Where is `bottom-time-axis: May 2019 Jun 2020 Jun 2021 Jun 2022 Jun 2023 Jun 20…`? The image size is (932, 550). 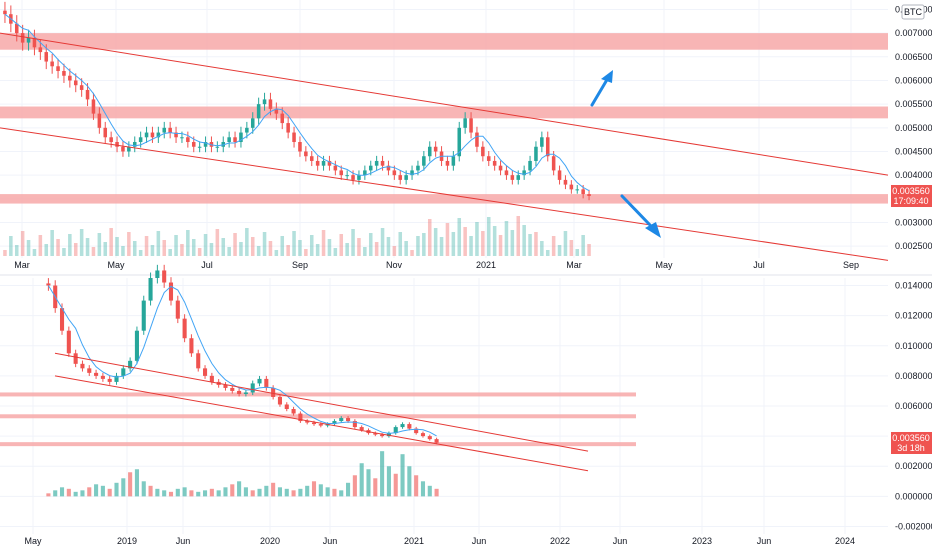 bottom-time-axis: May 2019 Jun 2020 Jun 2021 Jun 2022 Jun 2023 Jun 20… is located at coordinates (439, 541).